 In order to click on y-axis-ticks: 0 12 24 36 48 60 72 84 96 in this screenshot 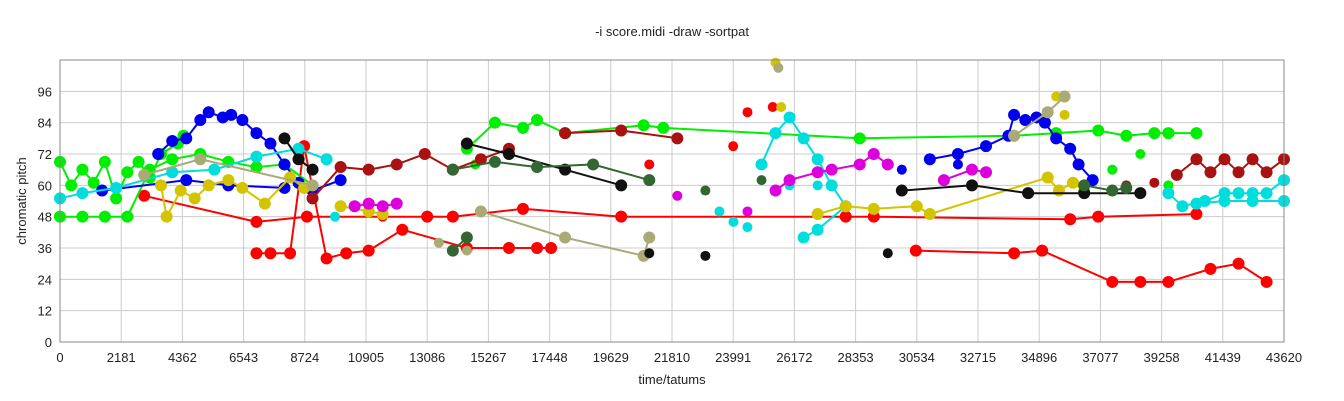, I will do `click(45, 217)`.